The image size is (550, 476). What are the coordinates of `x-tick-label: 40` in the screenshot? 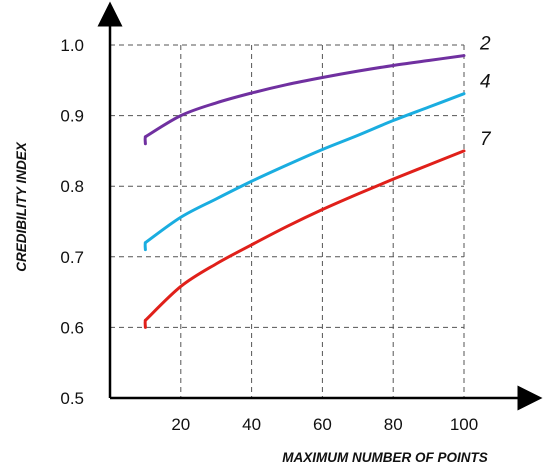 It's located at (251, 424).